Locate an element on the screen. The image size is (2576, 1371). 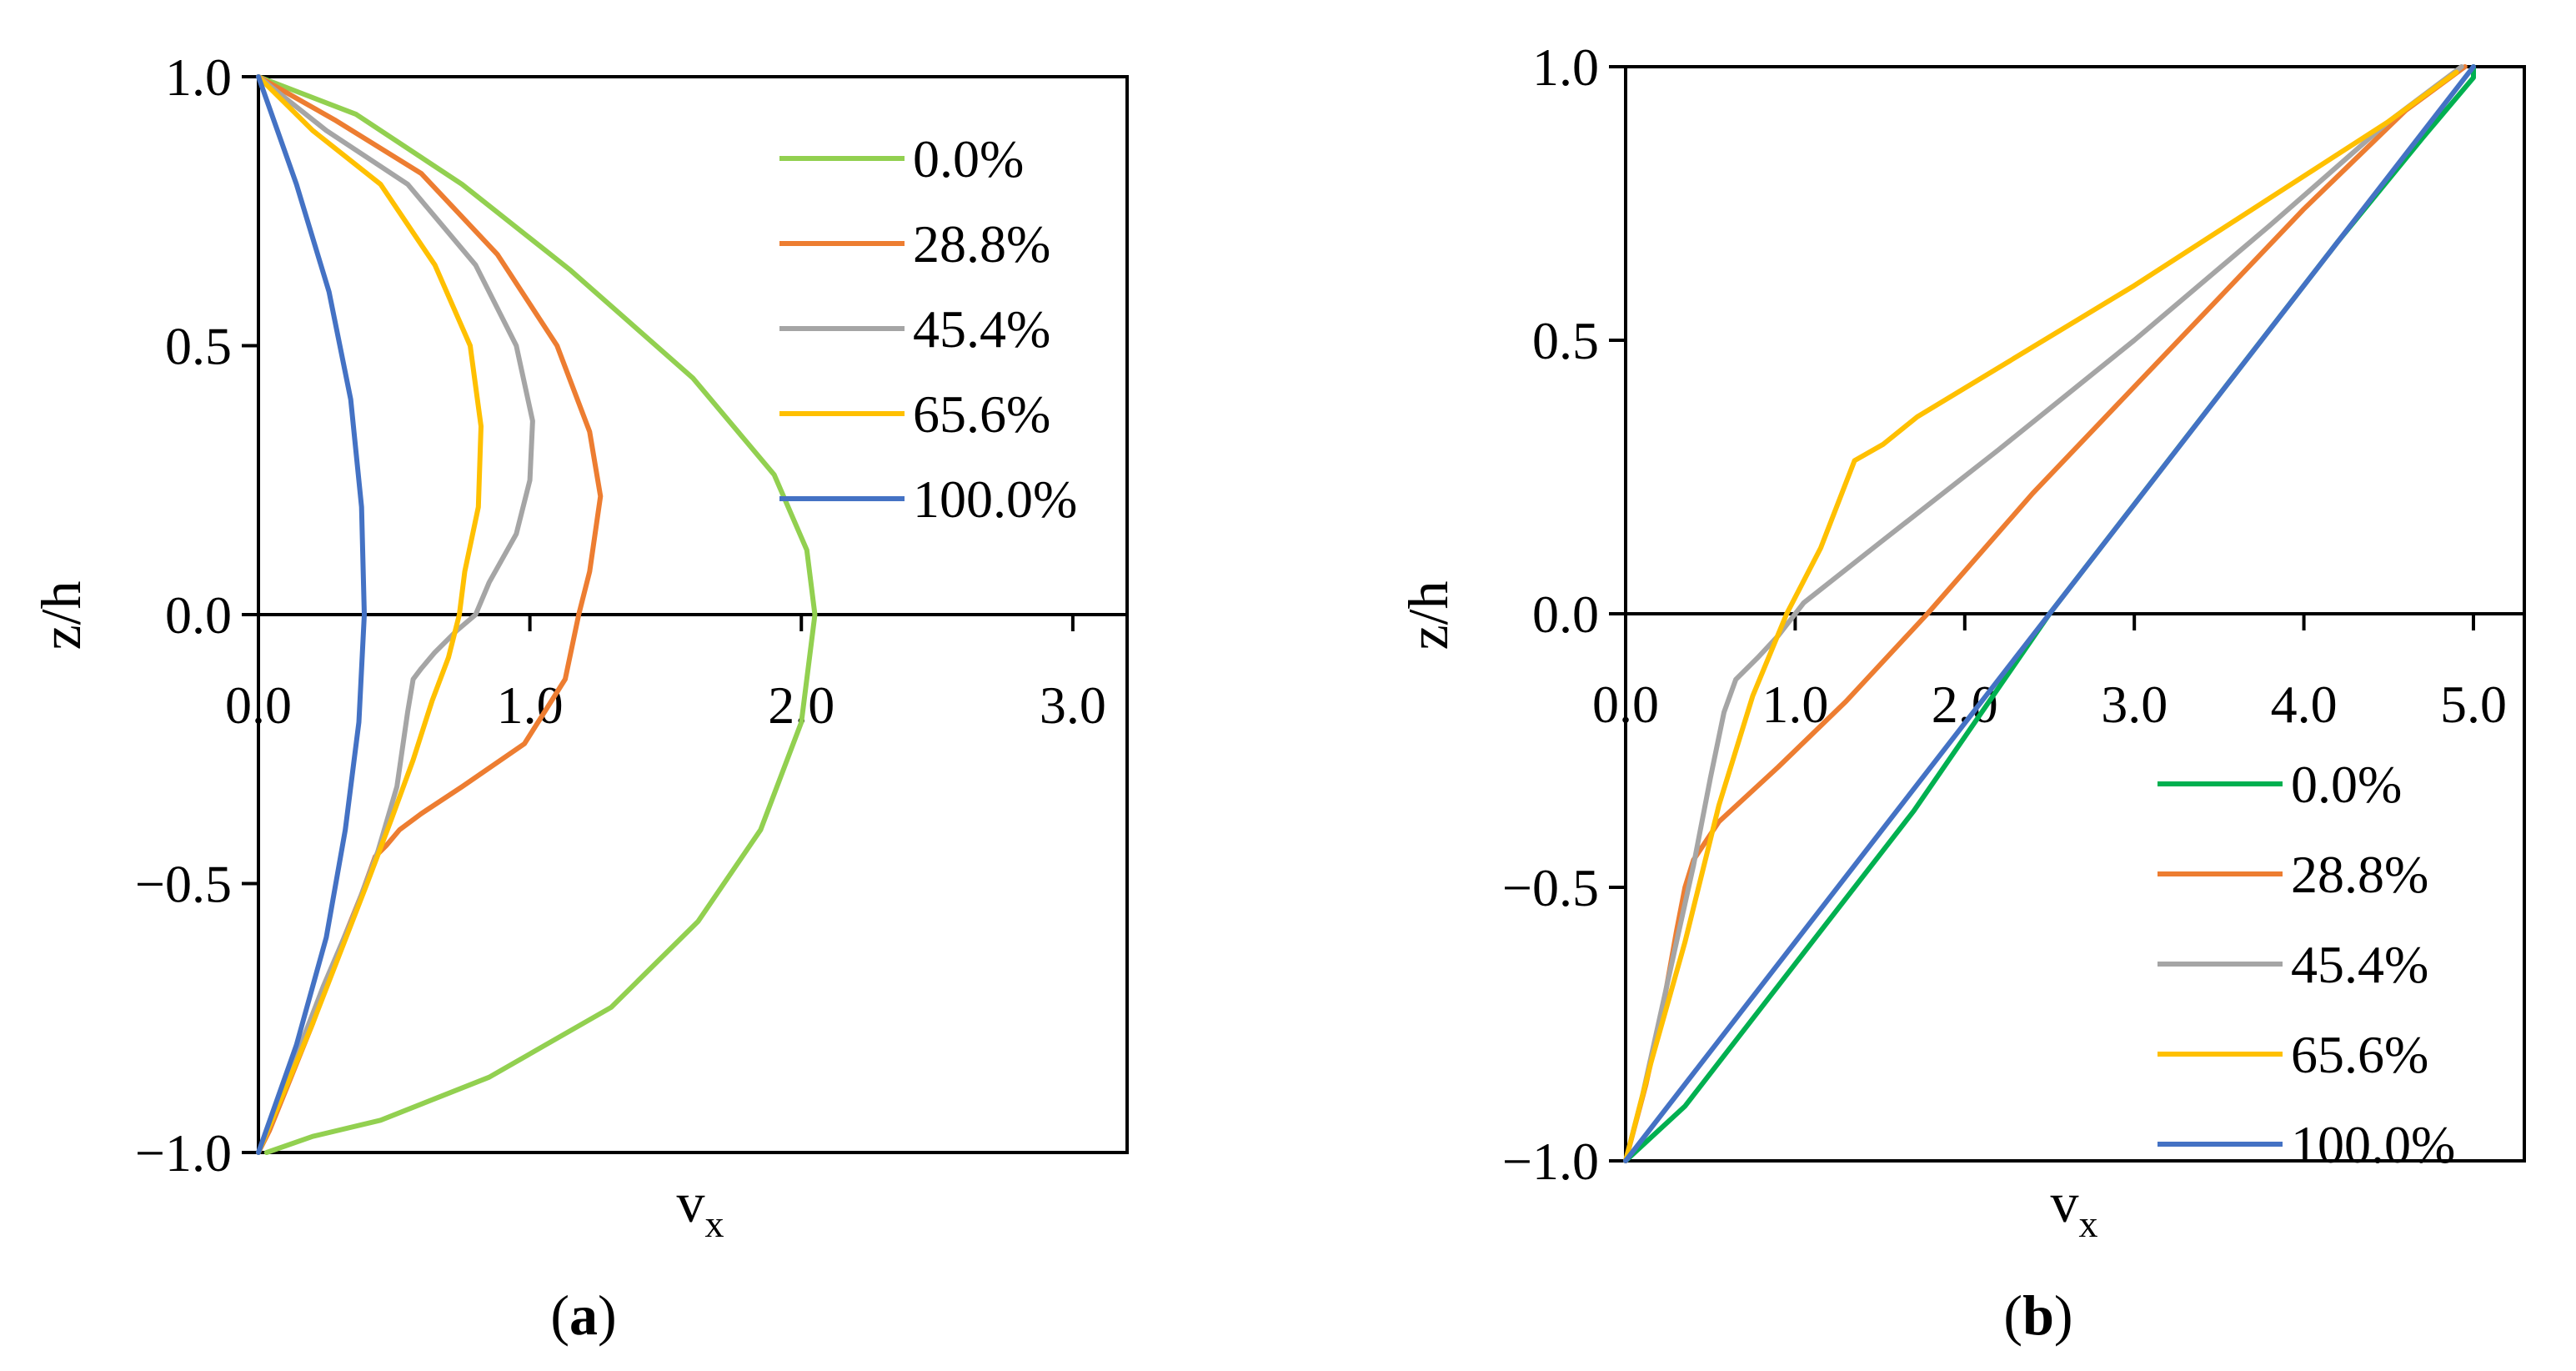
caption-letter: a is located at coordinates (583, 1315).